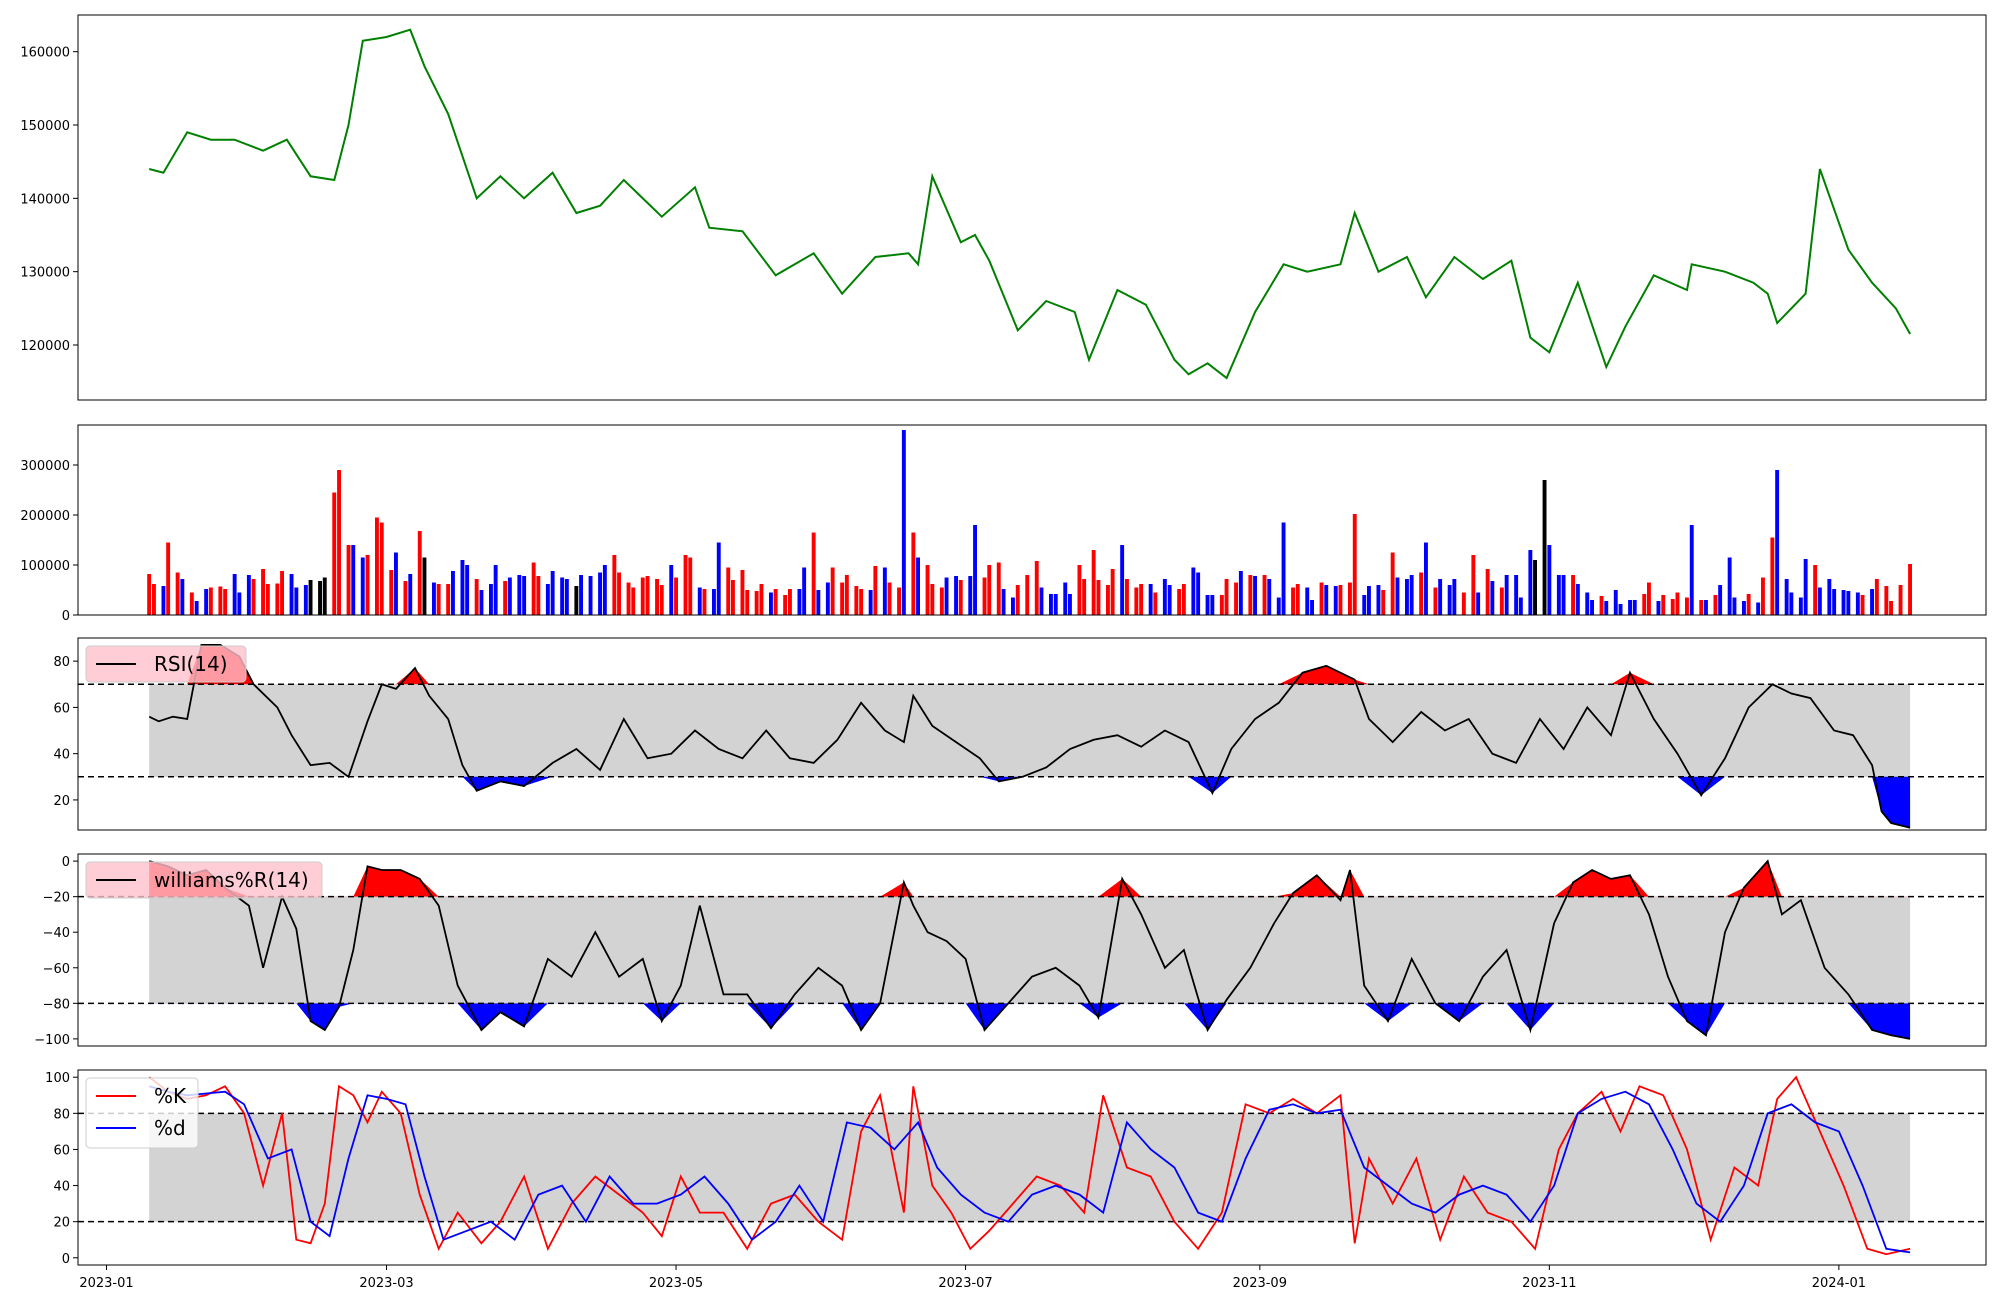 This screenshot has height=1300, width=2000. What do you see at coordinates (61, 755) in the screenshot?
I see `rsi-ytick-label: 40` at bounding box center [61, 755].